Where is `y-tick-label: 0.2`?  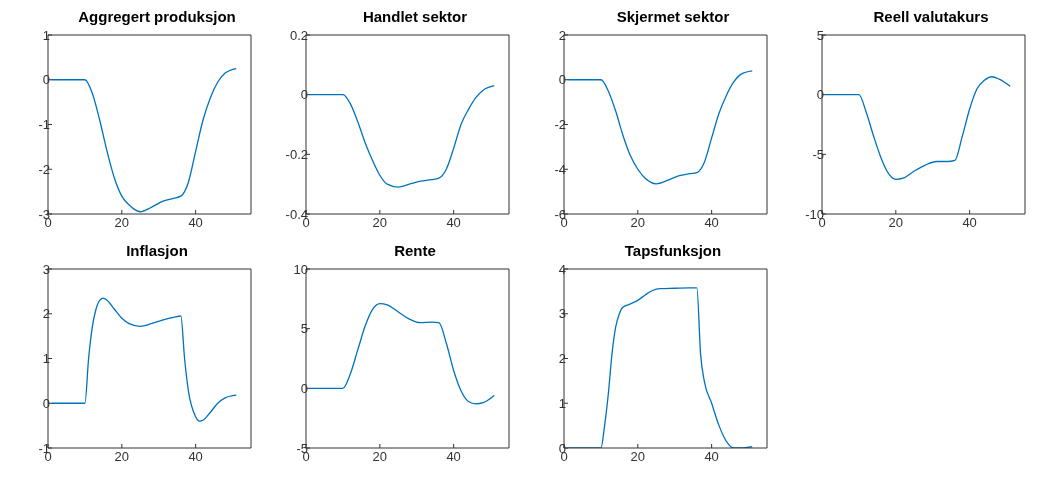 y-tick-label: 0.2 is located at coordinates (298, 35).